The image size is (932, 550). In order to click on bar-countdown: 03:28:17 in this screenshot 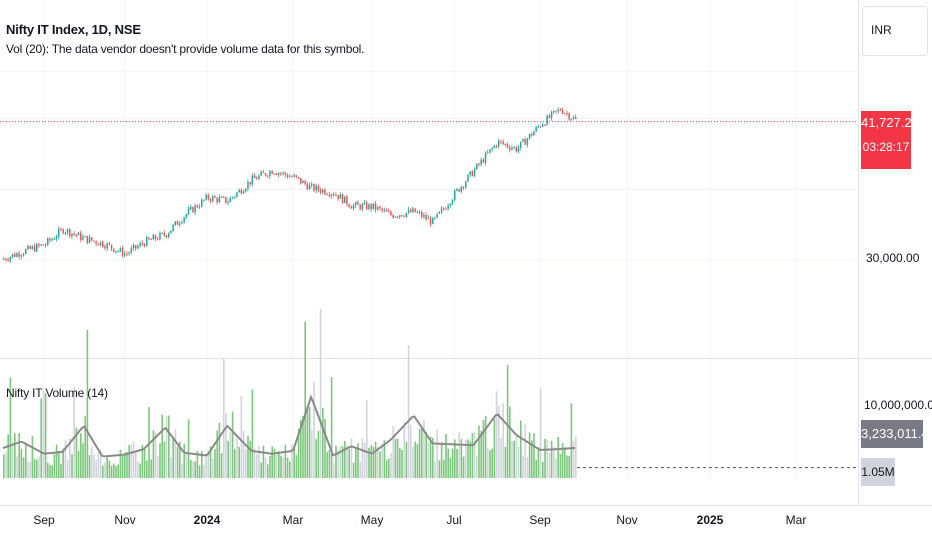, I will do `click(886, 147)`.